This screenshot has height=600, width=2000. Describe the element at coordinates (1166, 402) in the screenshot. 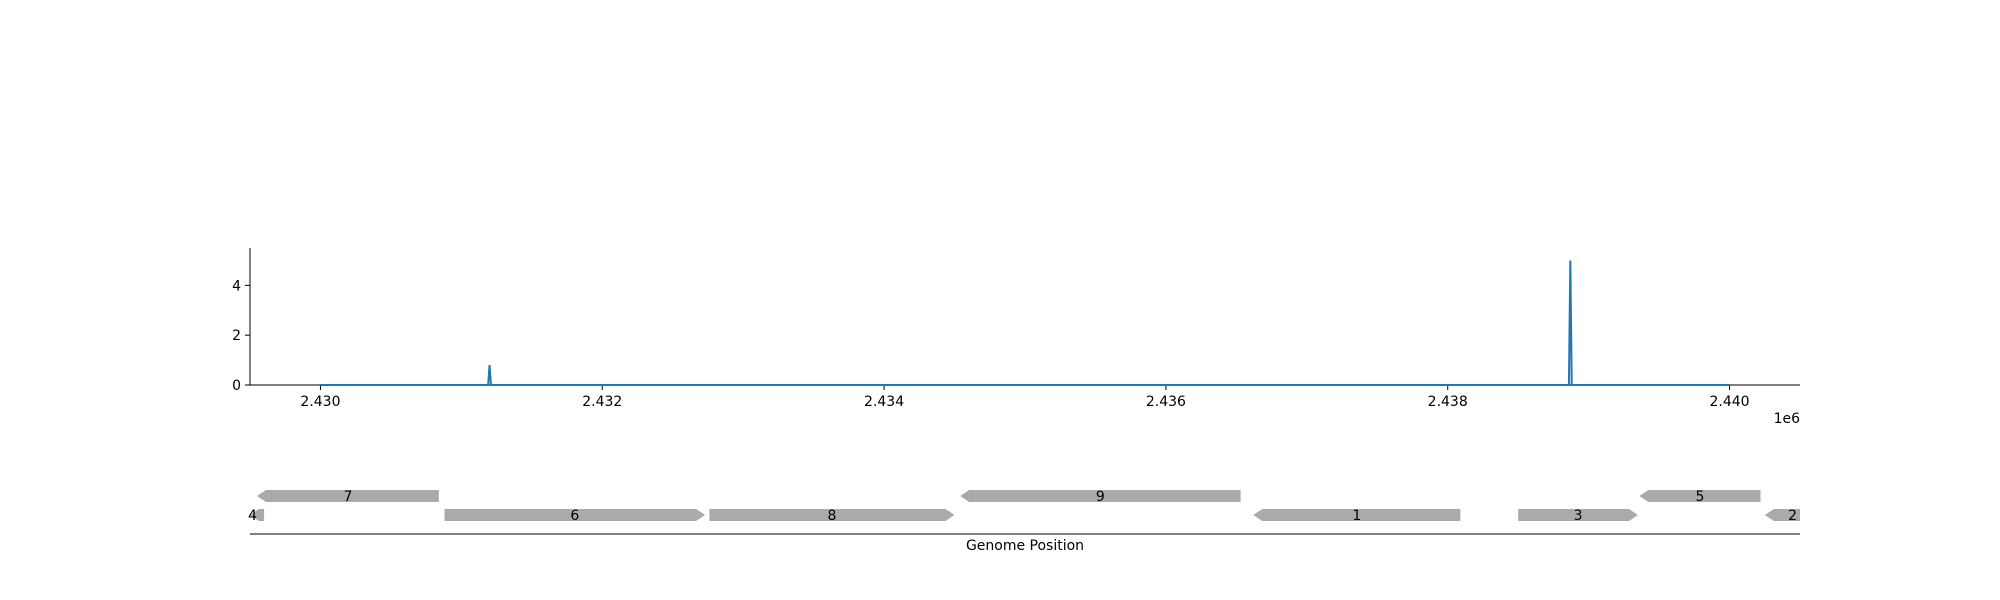

I see `x-tick-label: 2.436` at that location.